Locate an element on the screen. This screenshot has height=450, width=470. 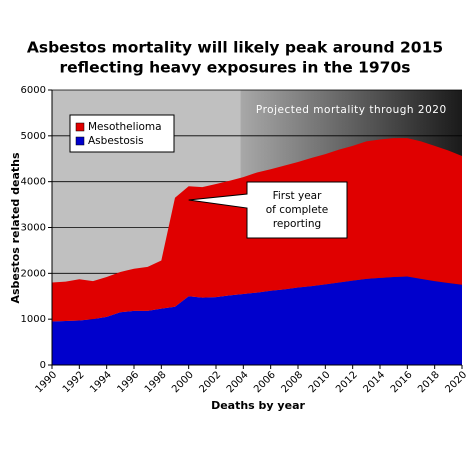
legend-label: Mesothelioma is located at coordinates (125, 127).